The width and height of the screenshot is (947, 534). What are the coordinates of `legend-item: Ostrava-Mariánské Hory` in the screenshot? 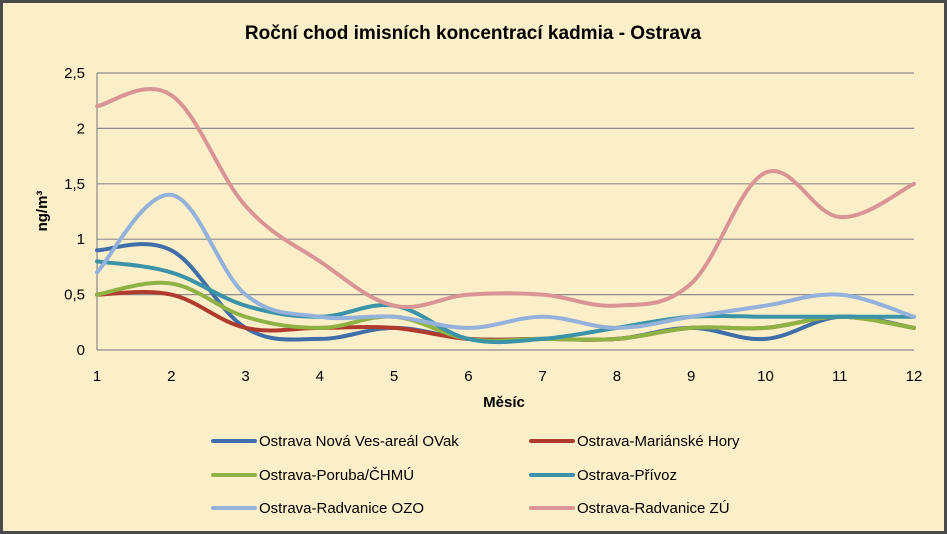 It's located at (634, 441).